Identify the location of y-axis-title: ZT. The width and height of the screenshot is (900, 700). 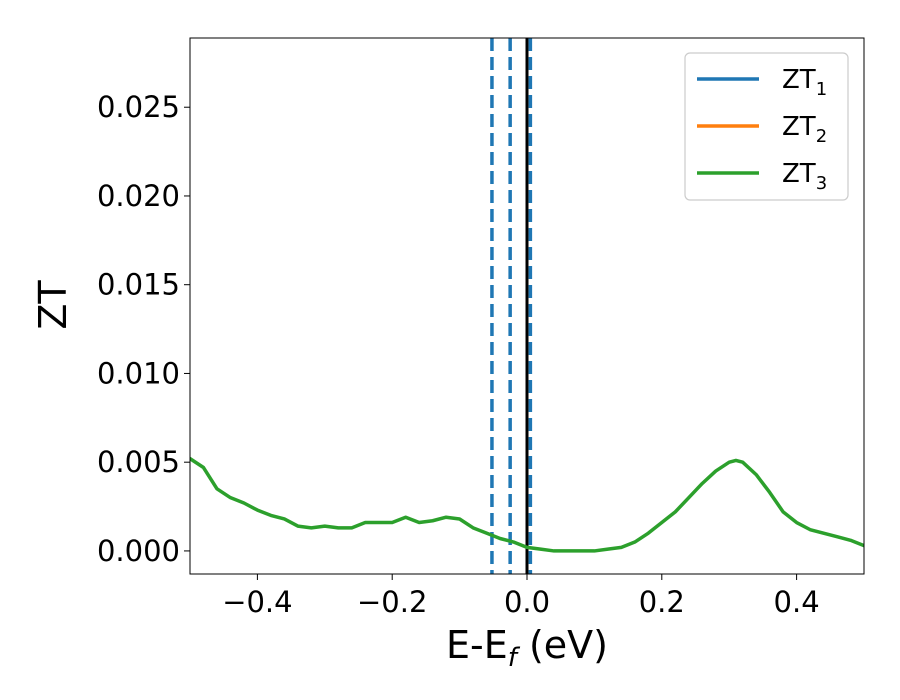
(53, 305).